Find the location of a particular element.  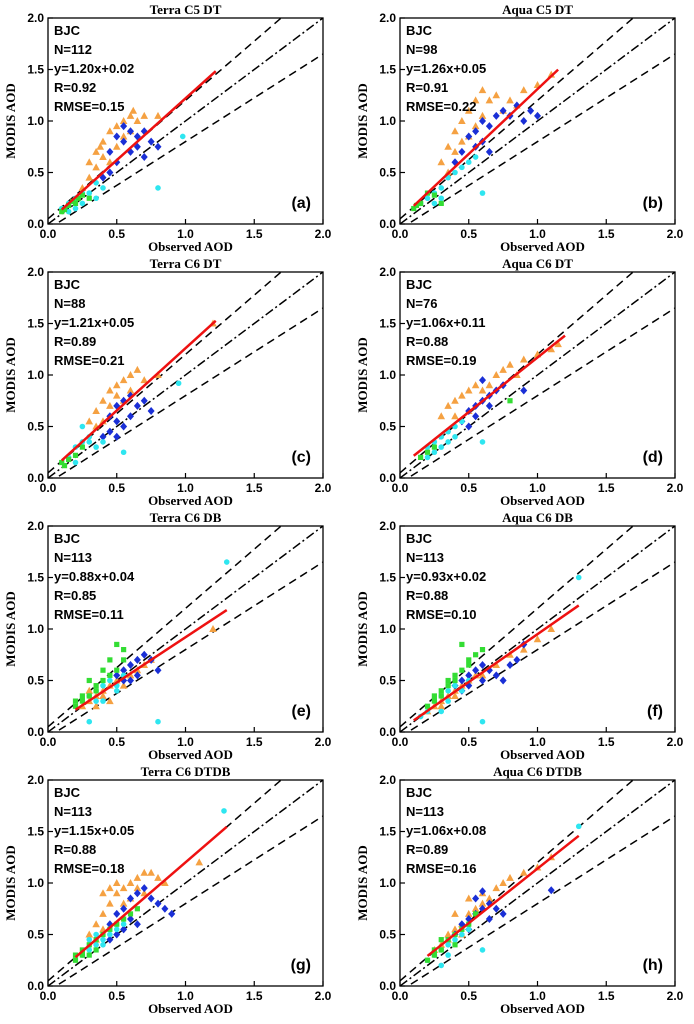

y-tick-label: 0.0 is located at coordinates (387, 986).